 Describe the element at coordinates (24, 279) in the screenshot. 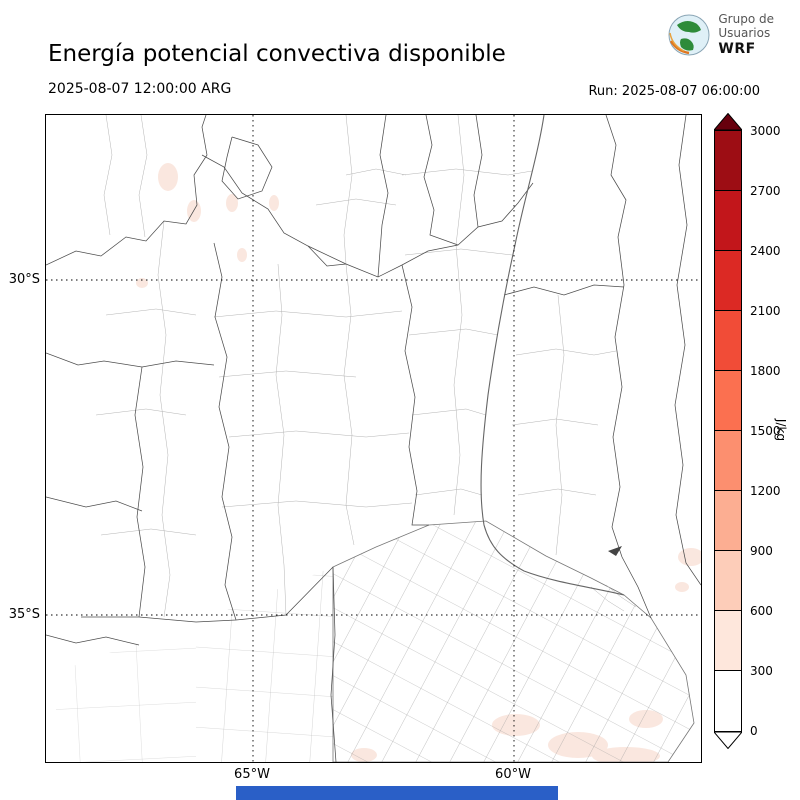

I see `lat-tick-30s: 30°S` at that location.